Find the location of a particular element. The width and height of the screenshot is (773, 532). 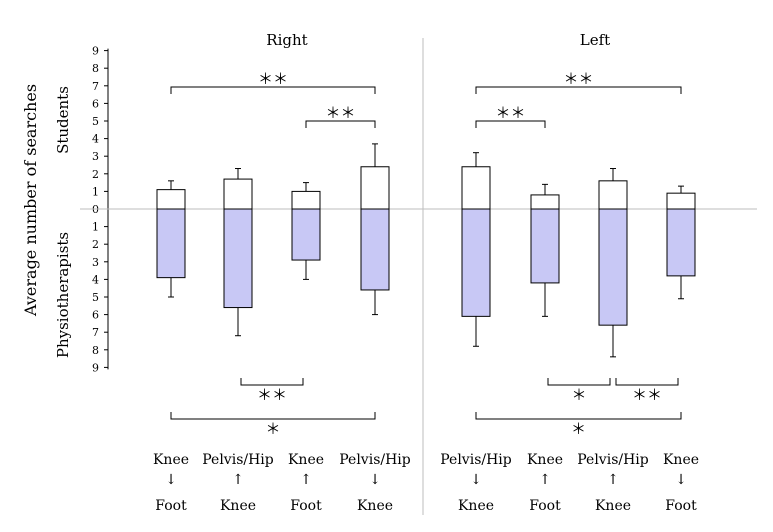

students-group-label: Students is located at coordinates (63, 120).